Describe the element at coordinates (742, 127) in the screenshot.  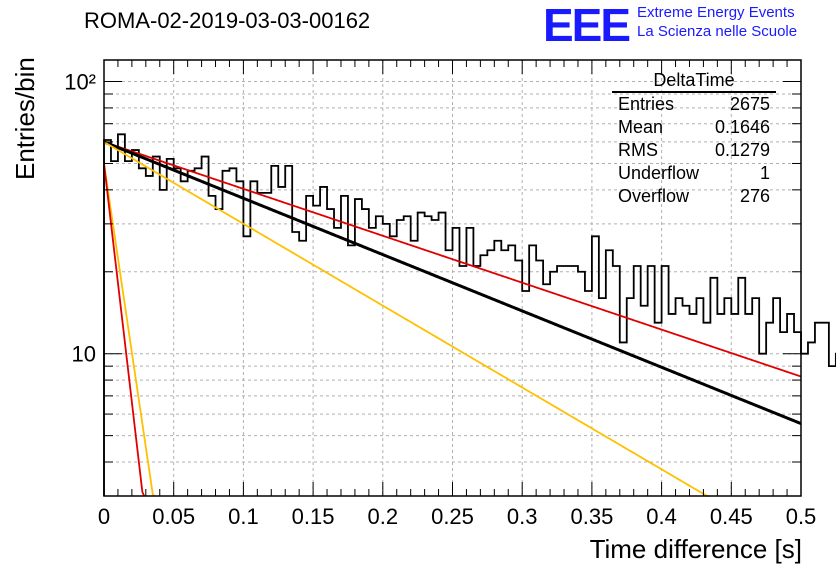
I see `stats-value: 0.1646` at that location.